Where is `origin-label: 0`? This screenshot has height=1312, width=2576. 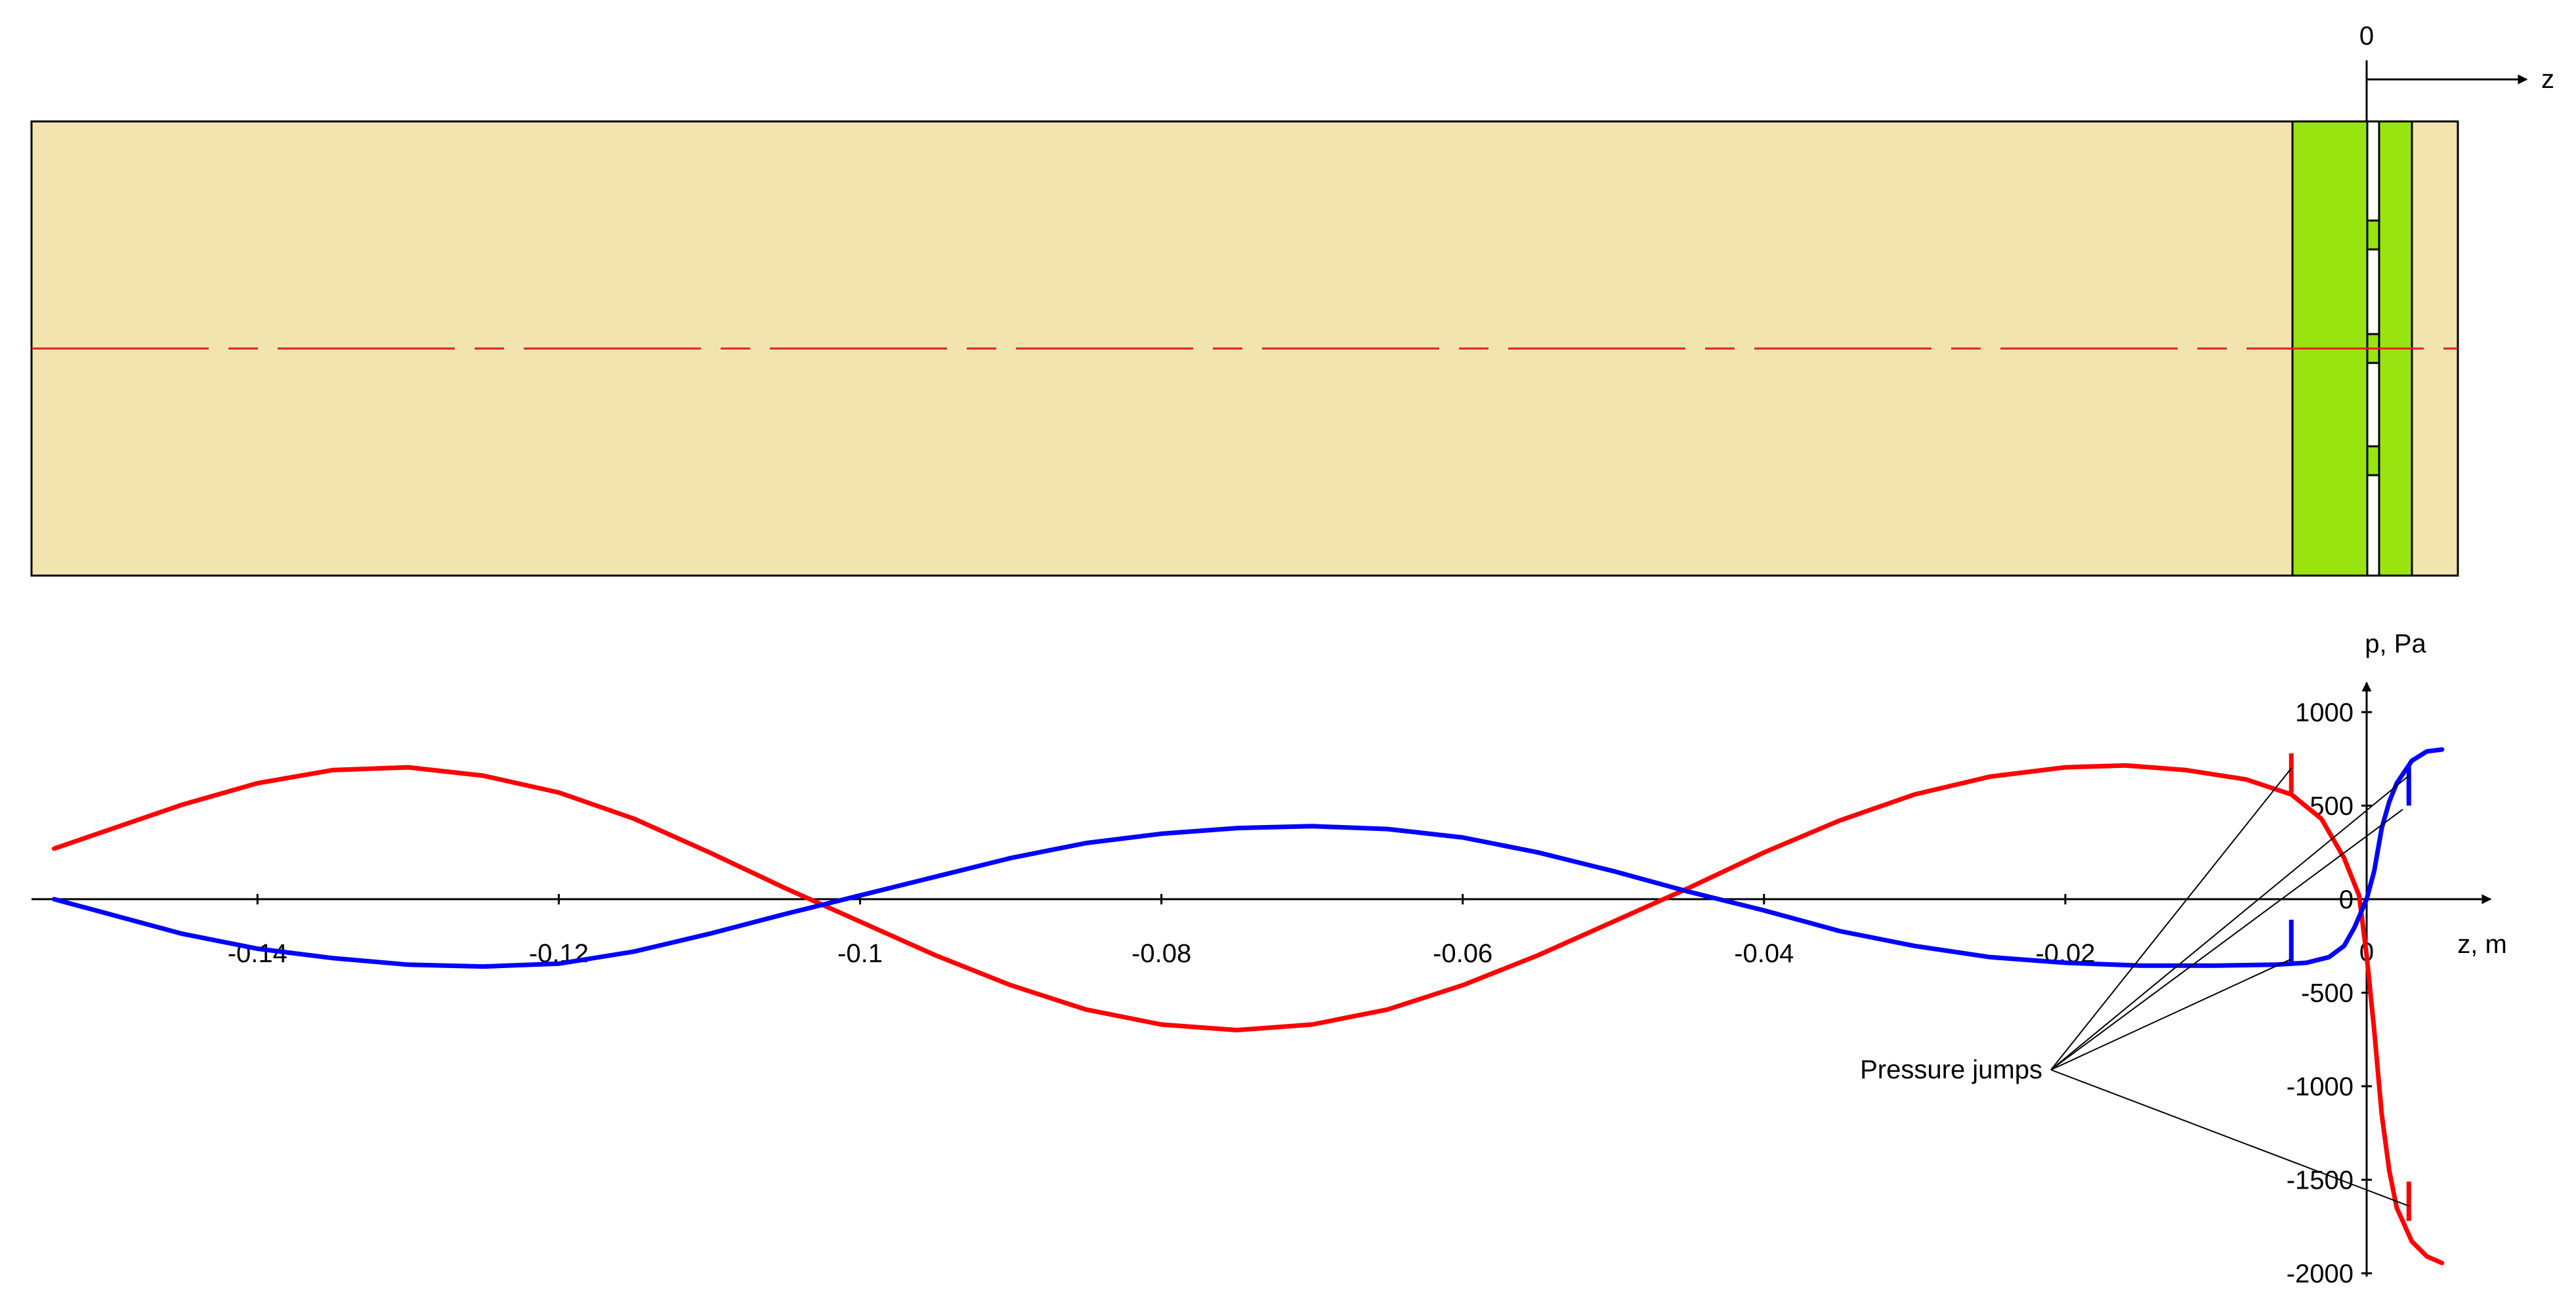
origin-label: 0 is located at coordinates (2366, 36).